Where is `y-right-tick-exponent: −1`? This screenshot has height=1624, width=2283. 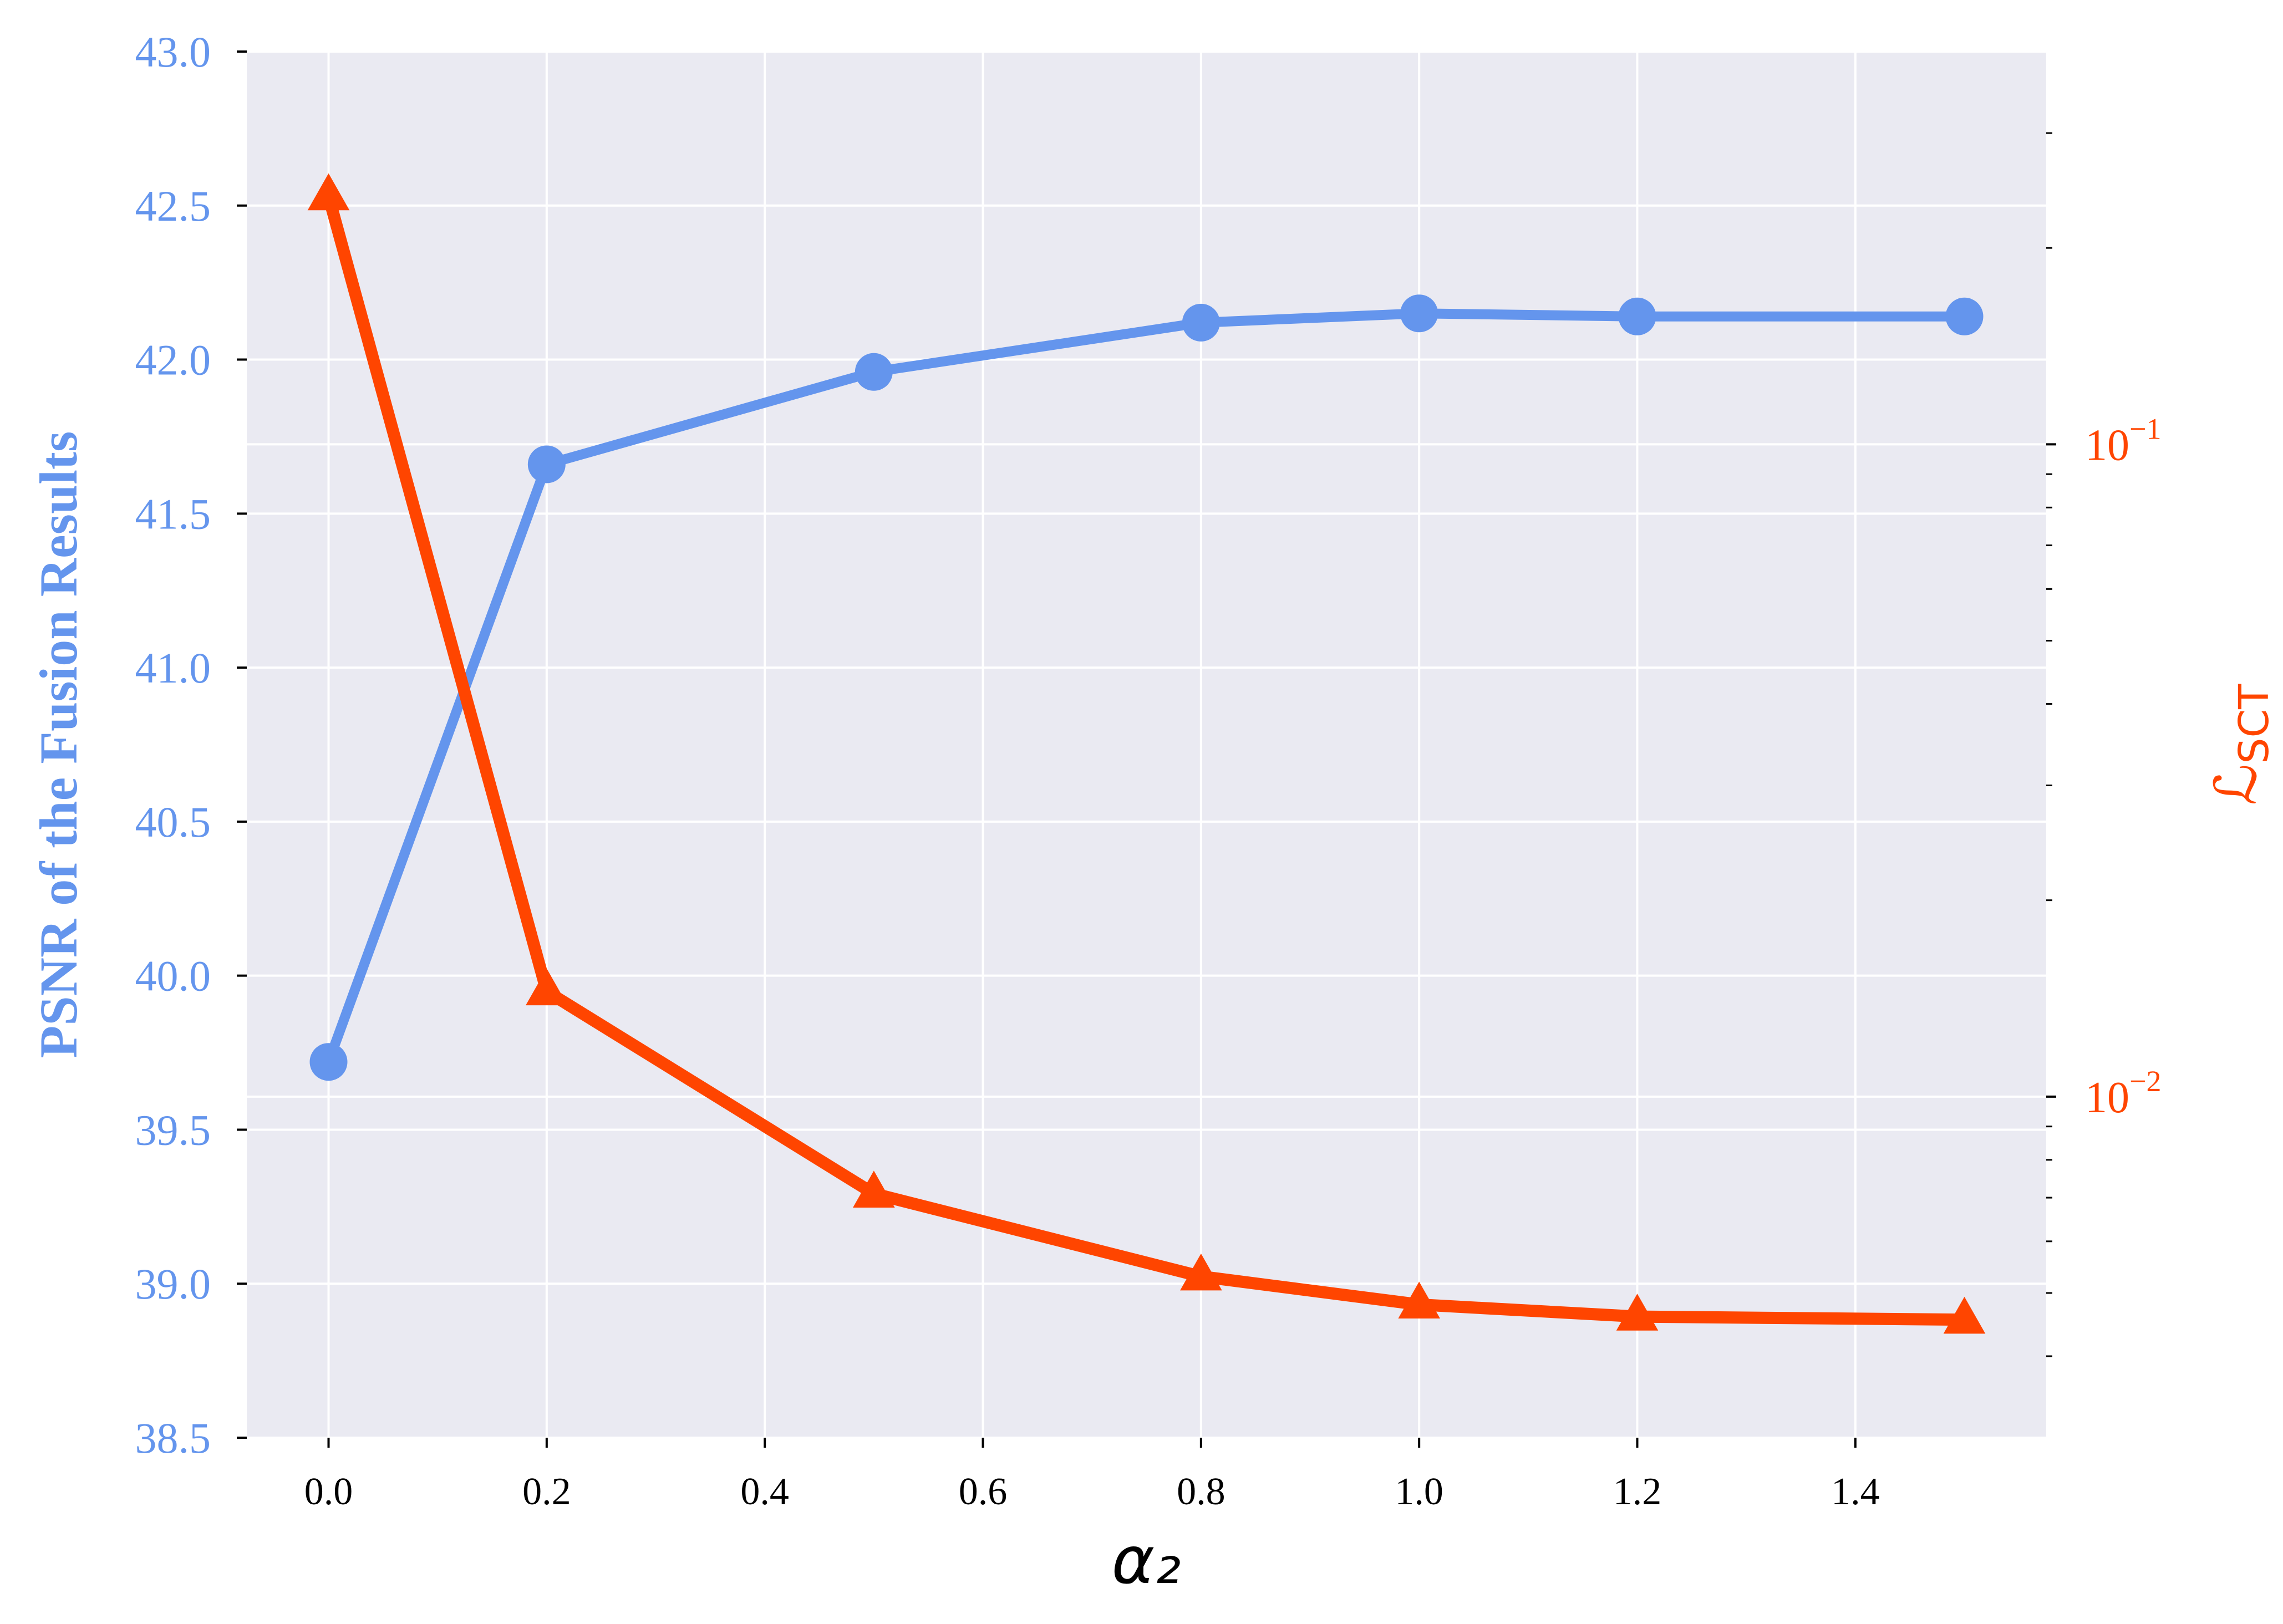
y-right-tick-exponent: −1 is located at coordinates (2145, 428).